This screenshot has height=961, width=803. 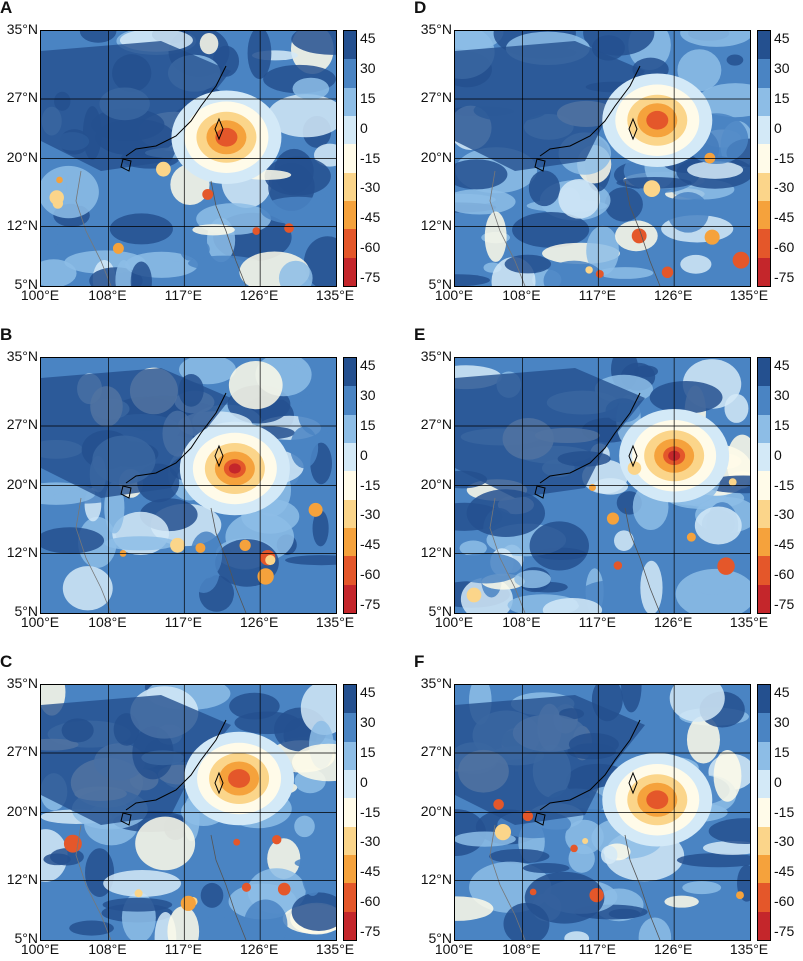 I want to click on colorbar-tick-label: 15, so click(x=782, y=424).